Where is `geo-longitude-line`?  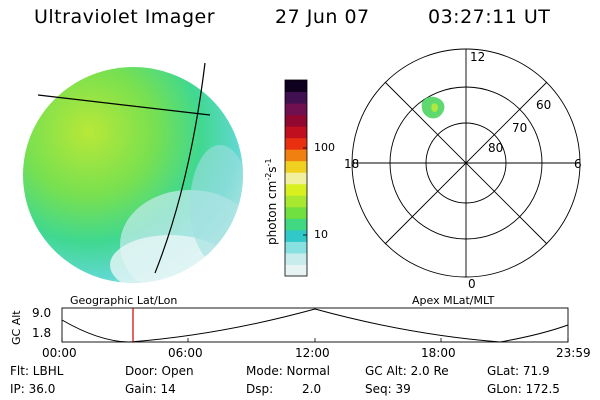 geo-longitude-line is located at coordinates (124, 105).